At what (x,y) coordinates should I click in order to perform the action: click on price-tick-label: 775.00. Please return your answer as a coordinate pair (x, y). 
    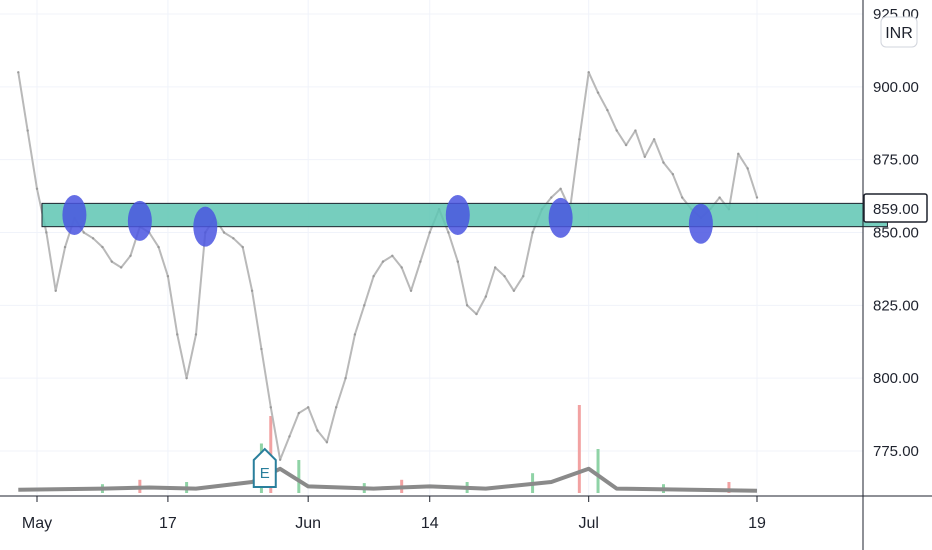
    Looking at the image, I should click on (896, 451).